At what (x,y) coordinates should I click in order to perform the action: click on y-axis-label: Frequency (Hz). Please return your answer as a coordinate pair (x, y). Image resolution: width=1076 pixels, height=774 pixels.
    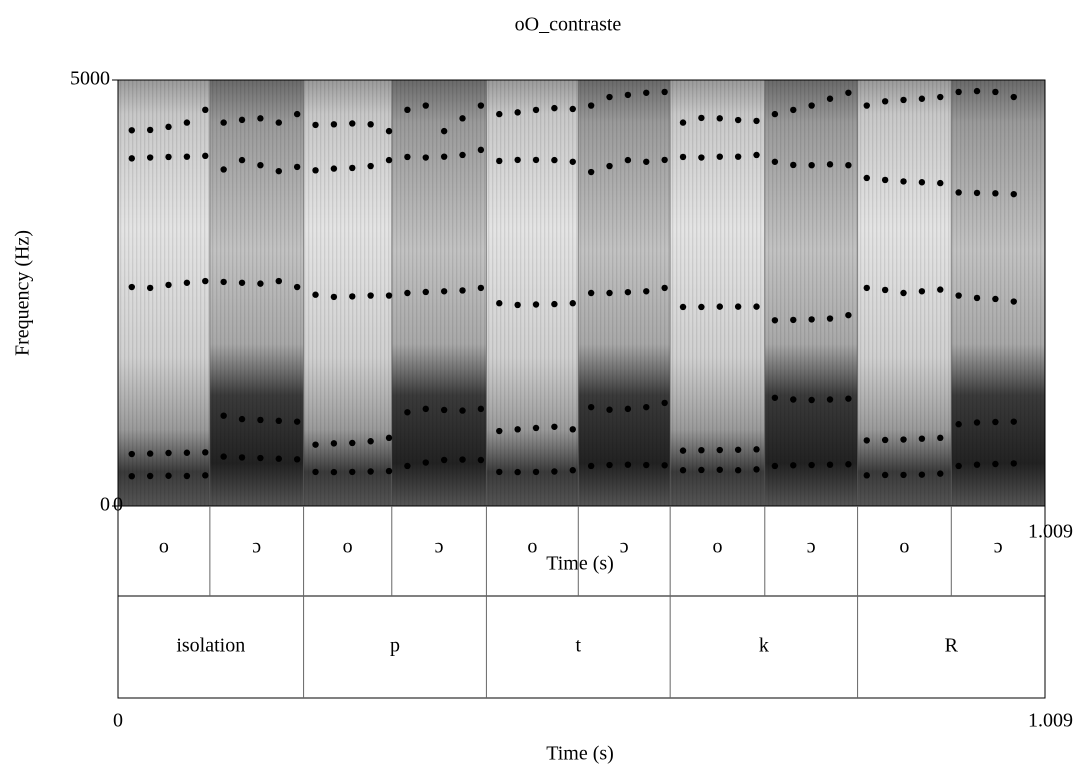
    Looking at the image, I should click on (23, 293).